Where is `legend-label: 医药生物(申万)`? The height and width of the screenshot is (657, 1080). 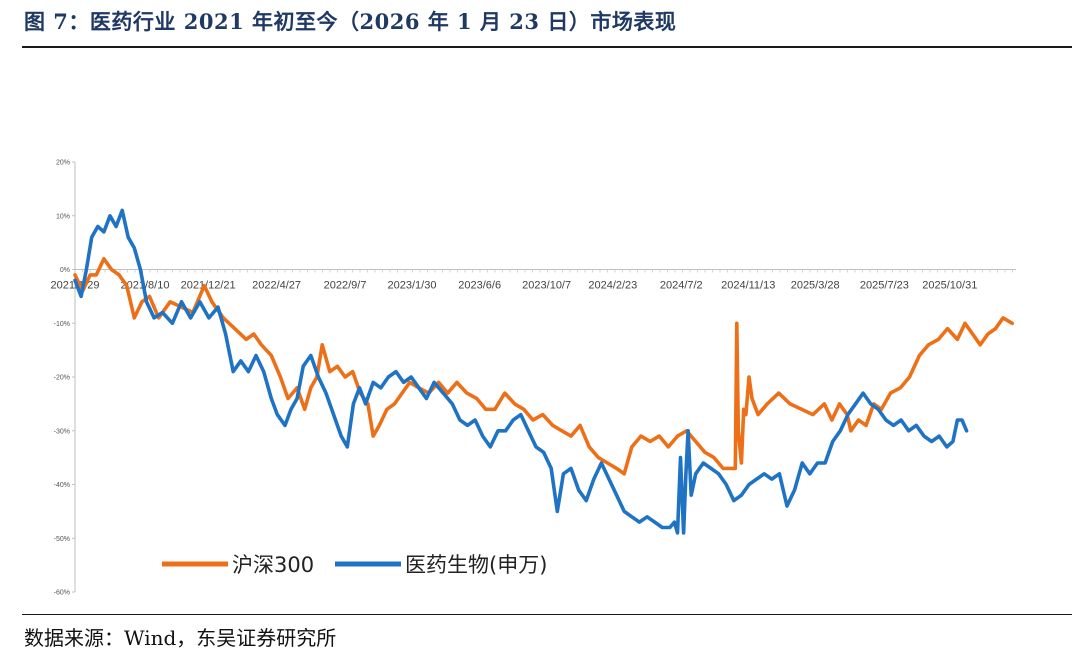 legend-label: 医药生物(申万) is located at coordinates (476, 565).